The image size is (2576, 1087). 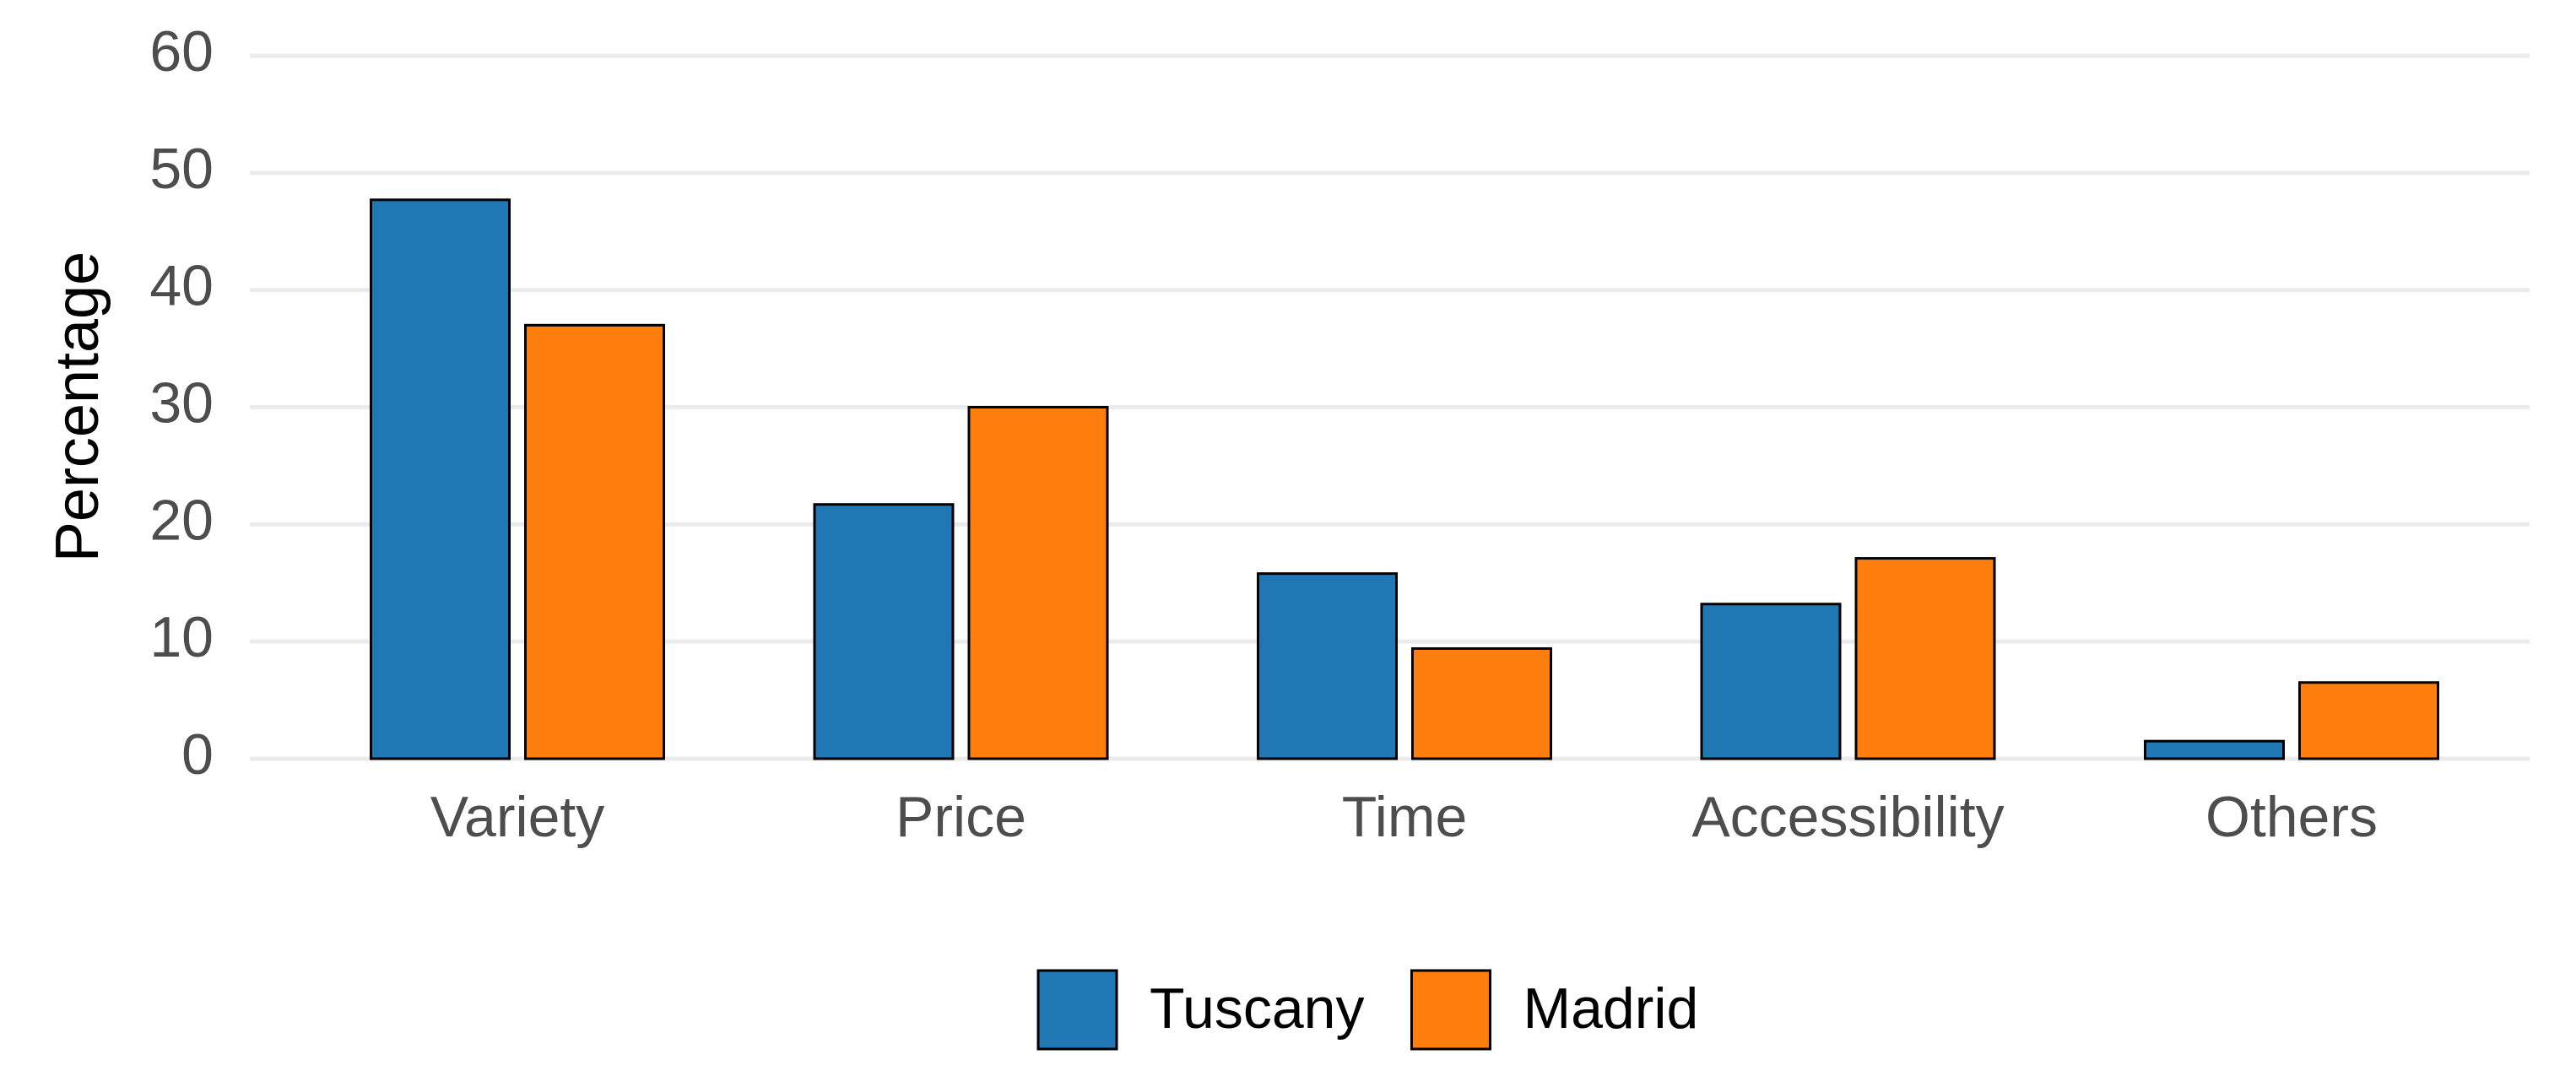 I want to click on x-tick-label: Others, so click(x=2291, y=817).